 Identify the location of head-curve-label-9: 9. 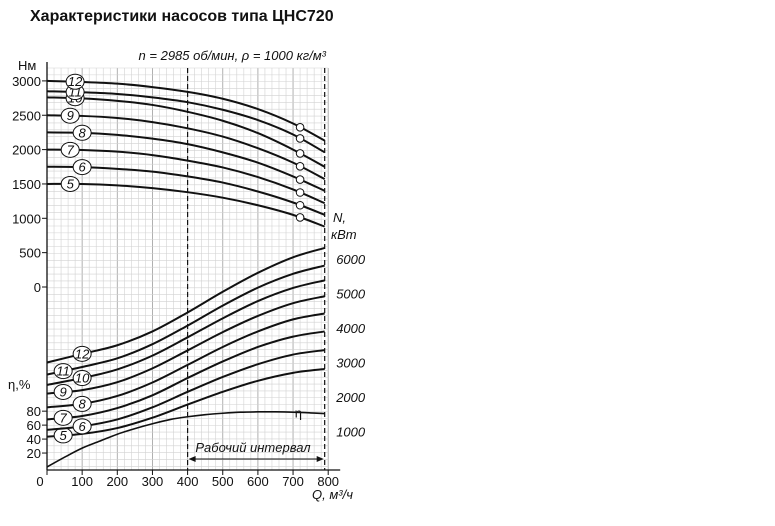
(70, 115).